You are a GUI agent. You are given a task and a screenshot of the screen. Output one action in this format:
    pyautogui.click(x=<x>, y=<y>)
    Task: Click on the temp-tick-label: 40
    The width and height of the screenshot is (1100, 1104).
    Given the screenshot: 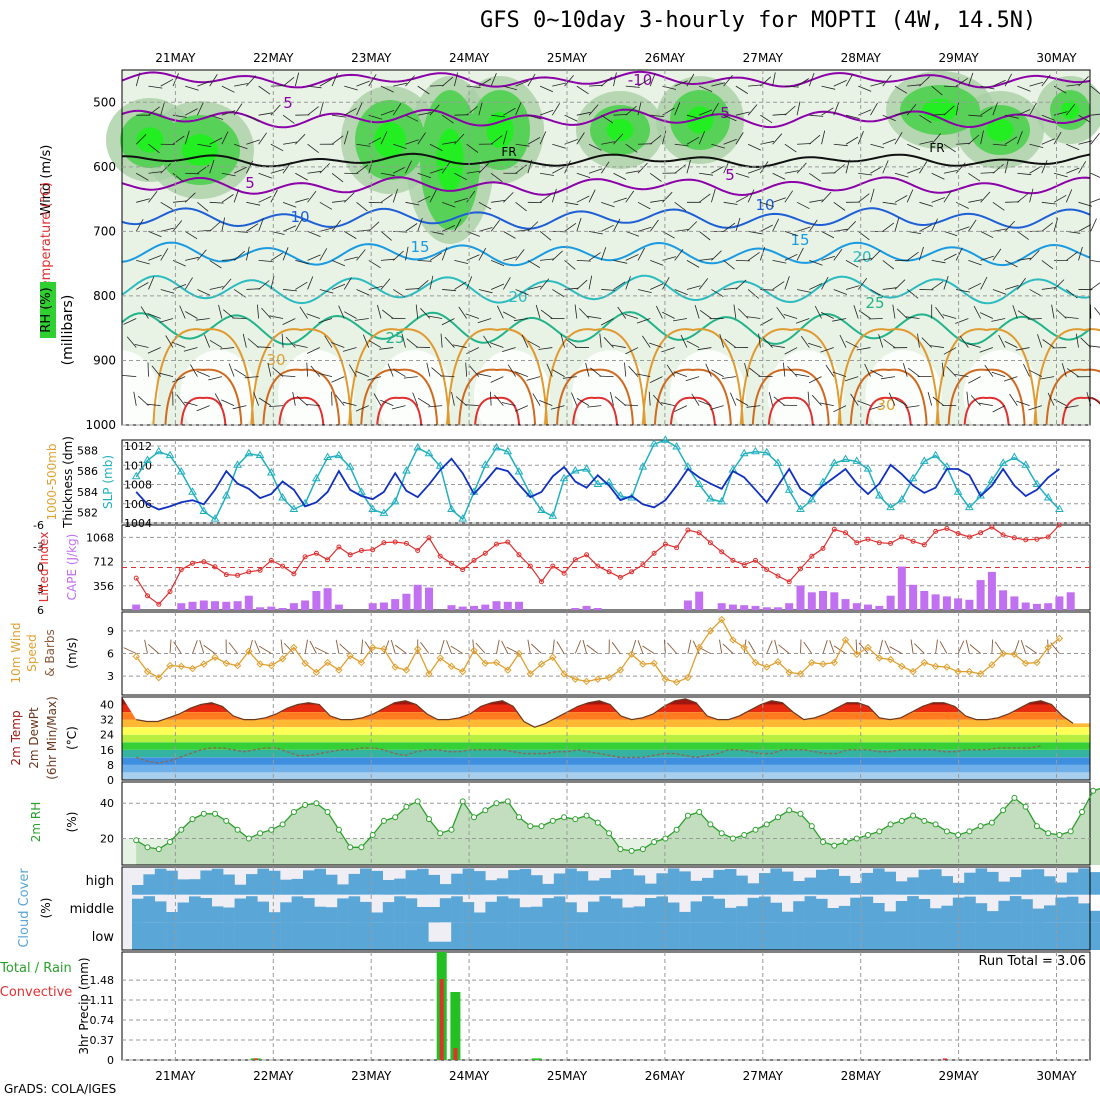 What is the action you would take?
    pyautogui.click(x=107, y=705)
    